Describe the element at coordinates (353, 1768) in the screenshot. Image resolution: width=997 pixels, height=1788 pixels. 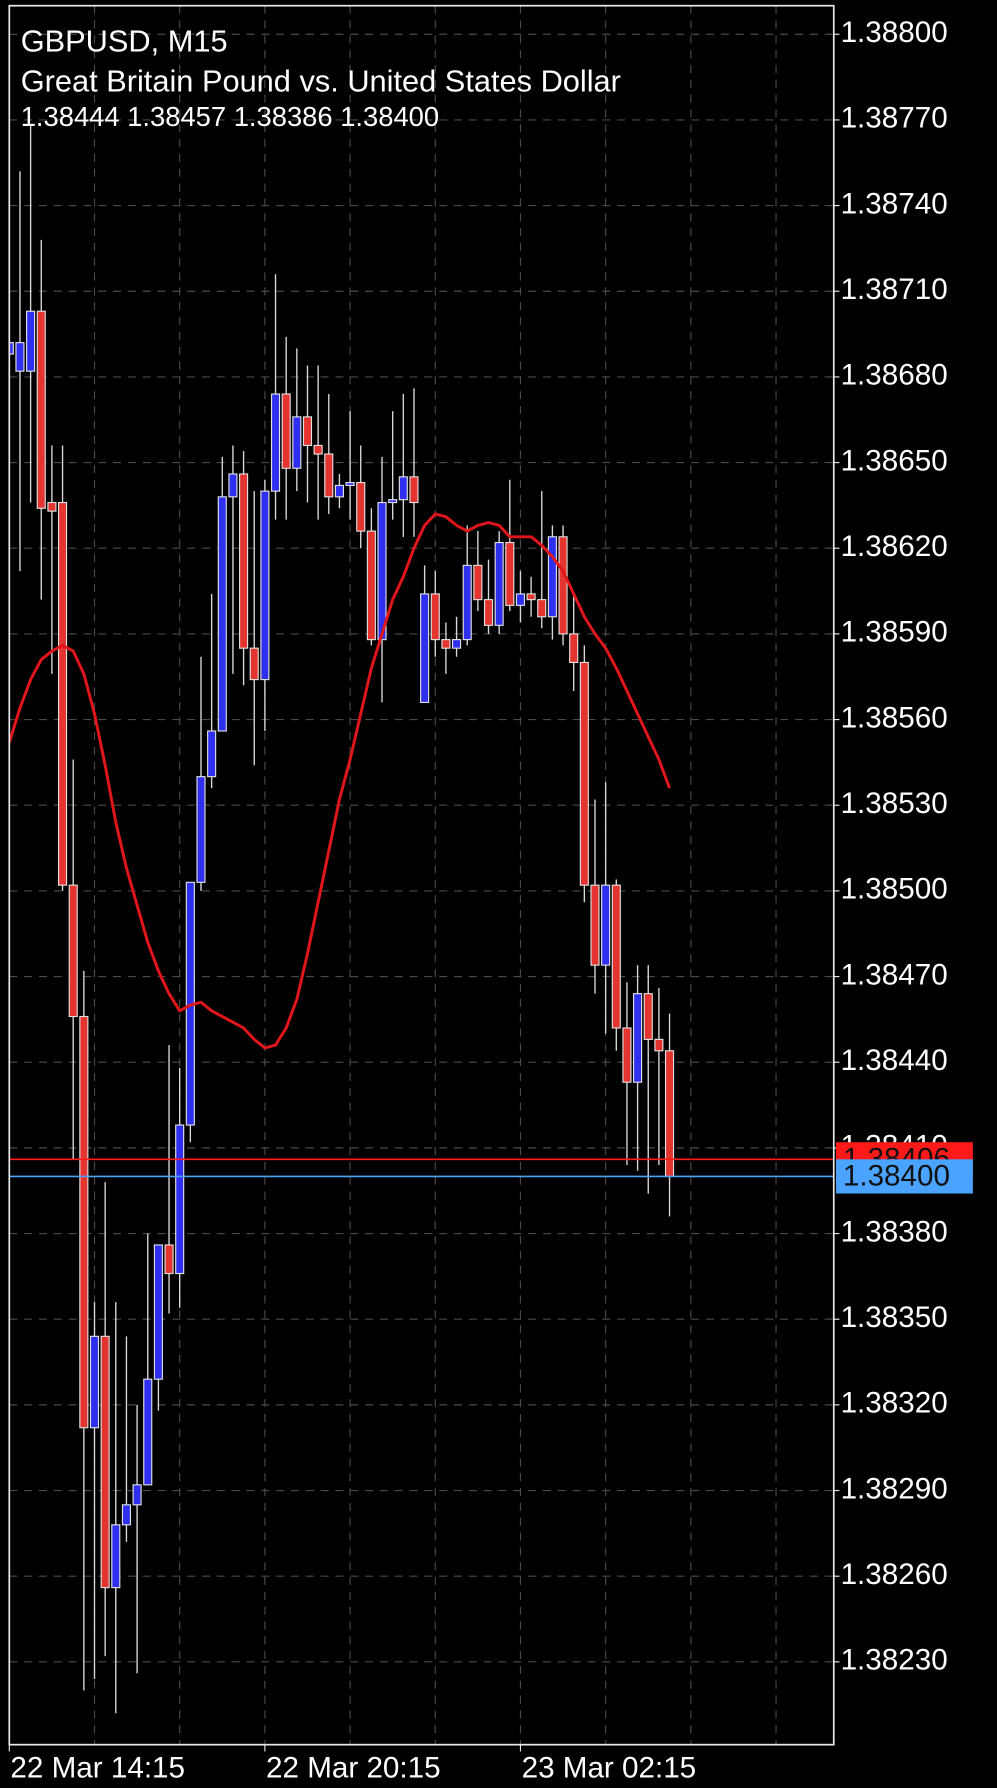
I see `x-tick-label: 22 Mar 20:15` at that location.